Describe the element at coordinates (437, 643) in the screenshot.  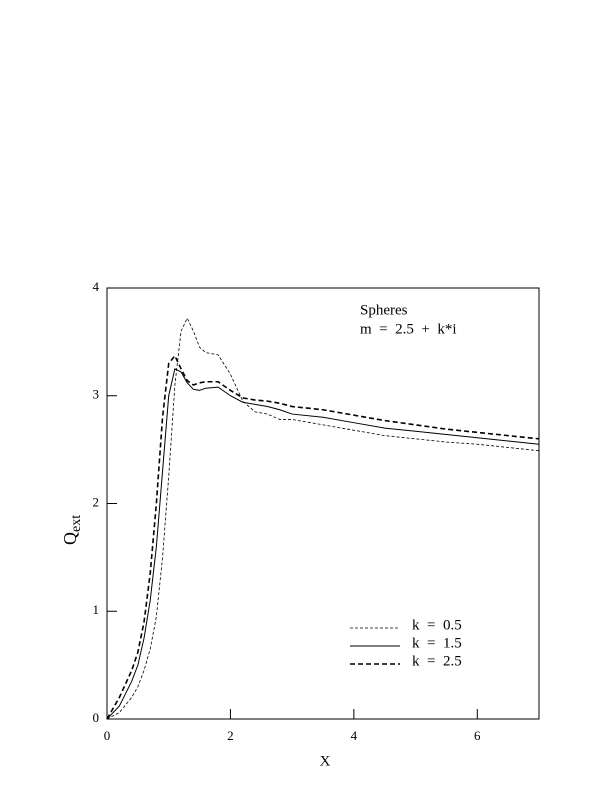
I see `legend-label: k = 1.5` at that location.